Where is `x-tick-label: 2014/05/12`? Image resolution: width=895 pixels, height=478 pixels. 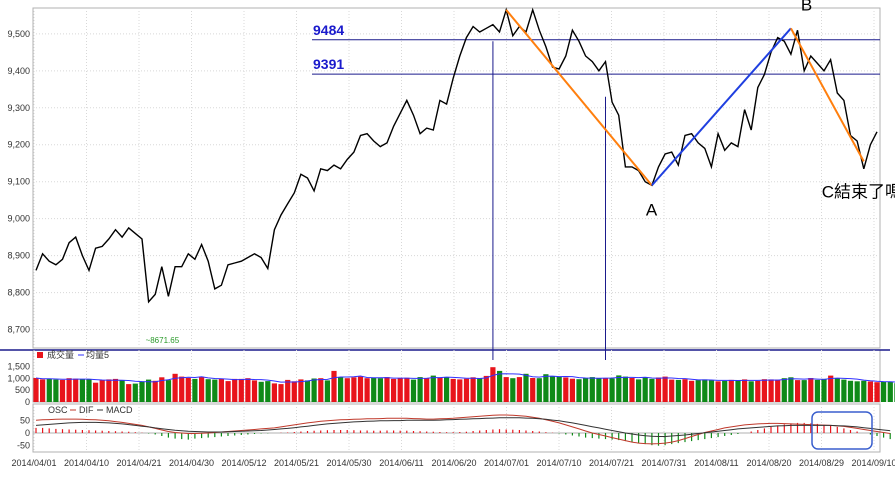 x-tick-label: 2014/05/12 is located at coordinates (243, 463).